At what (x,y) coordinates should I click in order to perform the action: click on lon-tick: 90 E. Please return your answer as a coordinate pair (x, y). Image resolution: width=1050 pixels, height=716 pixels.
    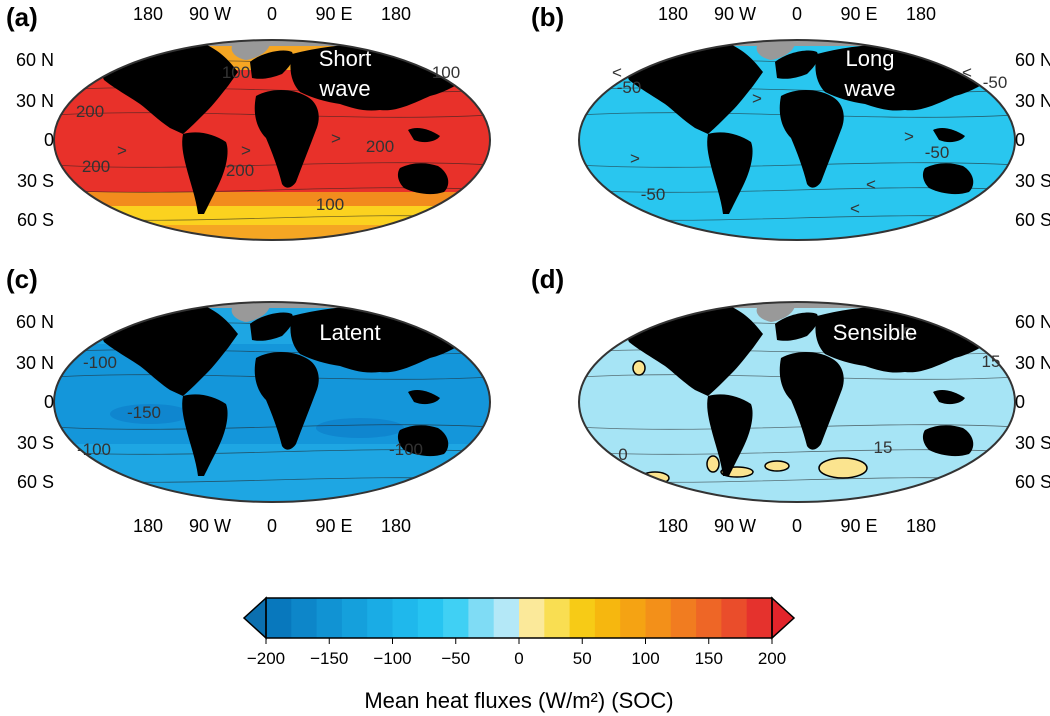
    Looking at the image, I should click on (333, 14).